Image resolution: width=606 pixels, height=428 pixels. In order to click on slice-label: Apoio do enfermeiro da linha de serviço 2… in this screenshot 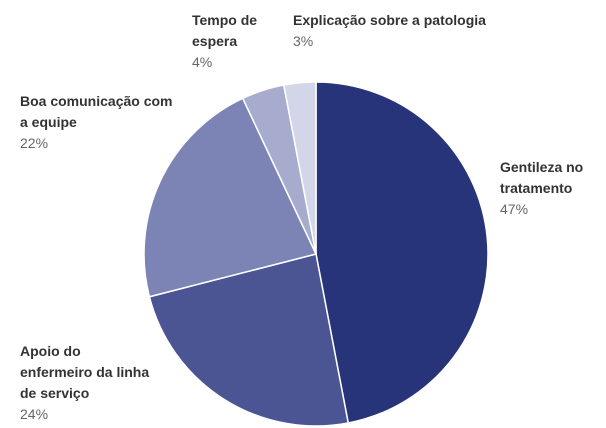, I will do `click(87, 383)`.